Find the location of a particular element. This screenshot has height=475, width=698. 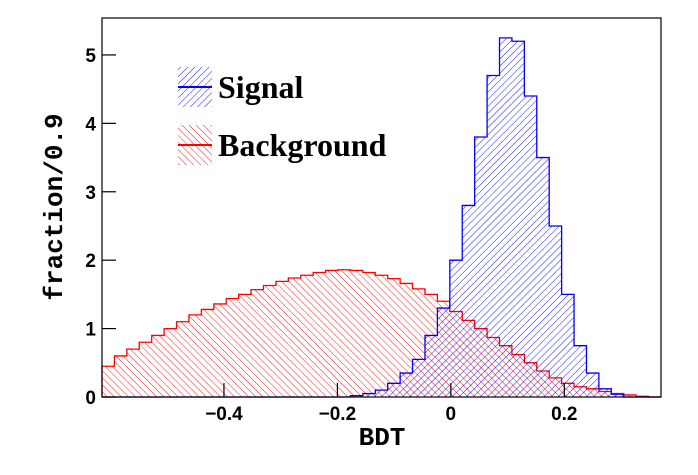

y-axis-label: fraction/0.9 is located at coordinates (55, 206).